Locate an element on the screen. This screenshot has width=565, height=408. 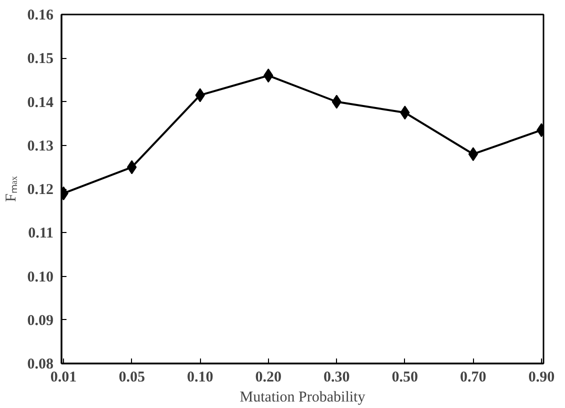
x-tick-label: 0.20 is located at coordinates (268, 378).